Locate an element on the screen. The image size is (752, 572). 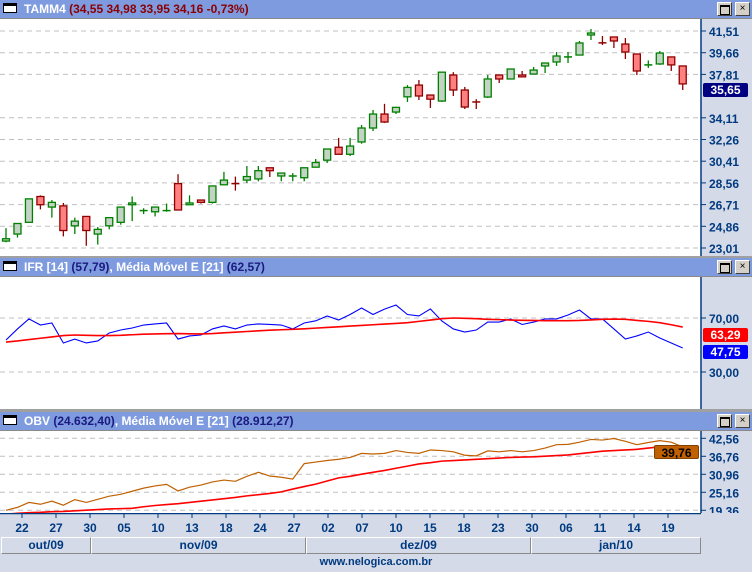
ifr-ma-line is located at coordinates (344, 330).